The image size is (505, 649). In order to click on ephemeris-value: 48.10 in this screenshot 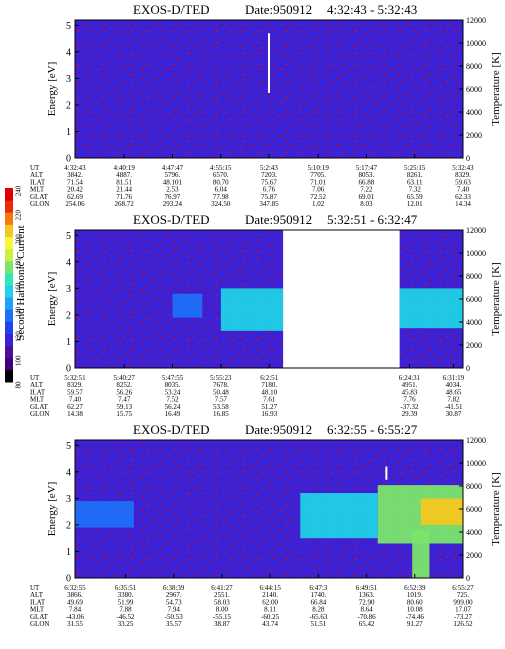, I will do `click(269, 392)`.